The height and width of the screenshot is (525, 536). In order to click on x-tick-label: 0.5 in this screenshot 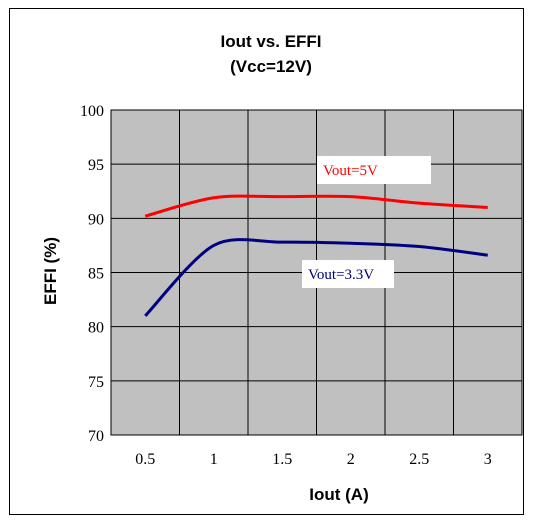, I will do `click(145, 459)`.